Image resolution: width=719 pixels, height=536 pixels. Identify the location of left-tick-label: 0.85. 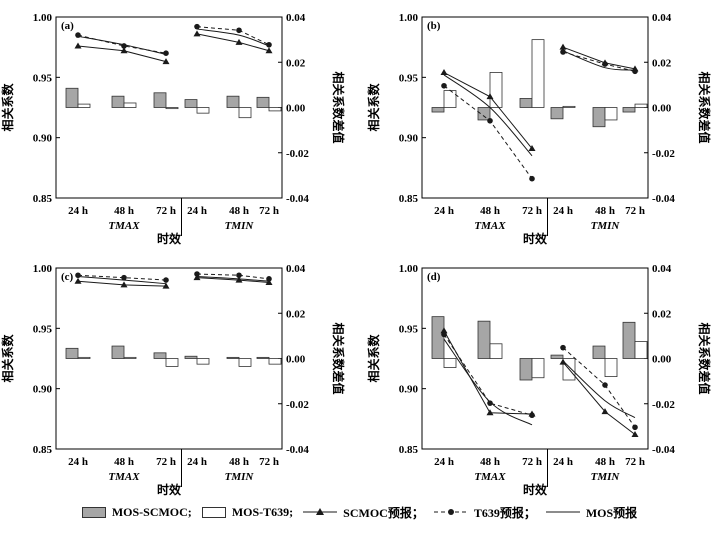
(43, 450).